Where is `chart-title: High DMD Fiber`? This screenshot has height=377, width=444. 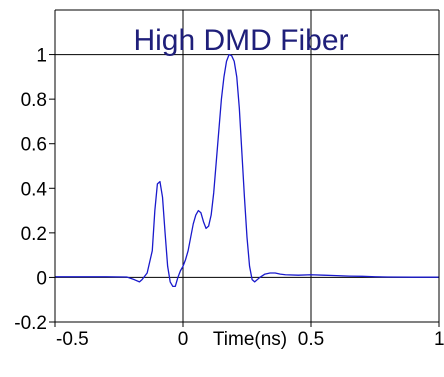
chart-title: High DMD Fiber is located at coordinates (240, 40).